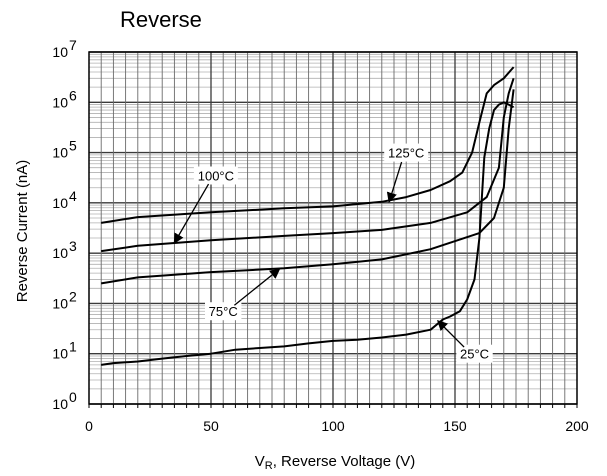 The width and height of the screenshot is (607, 476). What do you see at coordinates (73, 146) in the screenshot?
I see `y-tick-exponent: 5` at bounding box center [73, 146].